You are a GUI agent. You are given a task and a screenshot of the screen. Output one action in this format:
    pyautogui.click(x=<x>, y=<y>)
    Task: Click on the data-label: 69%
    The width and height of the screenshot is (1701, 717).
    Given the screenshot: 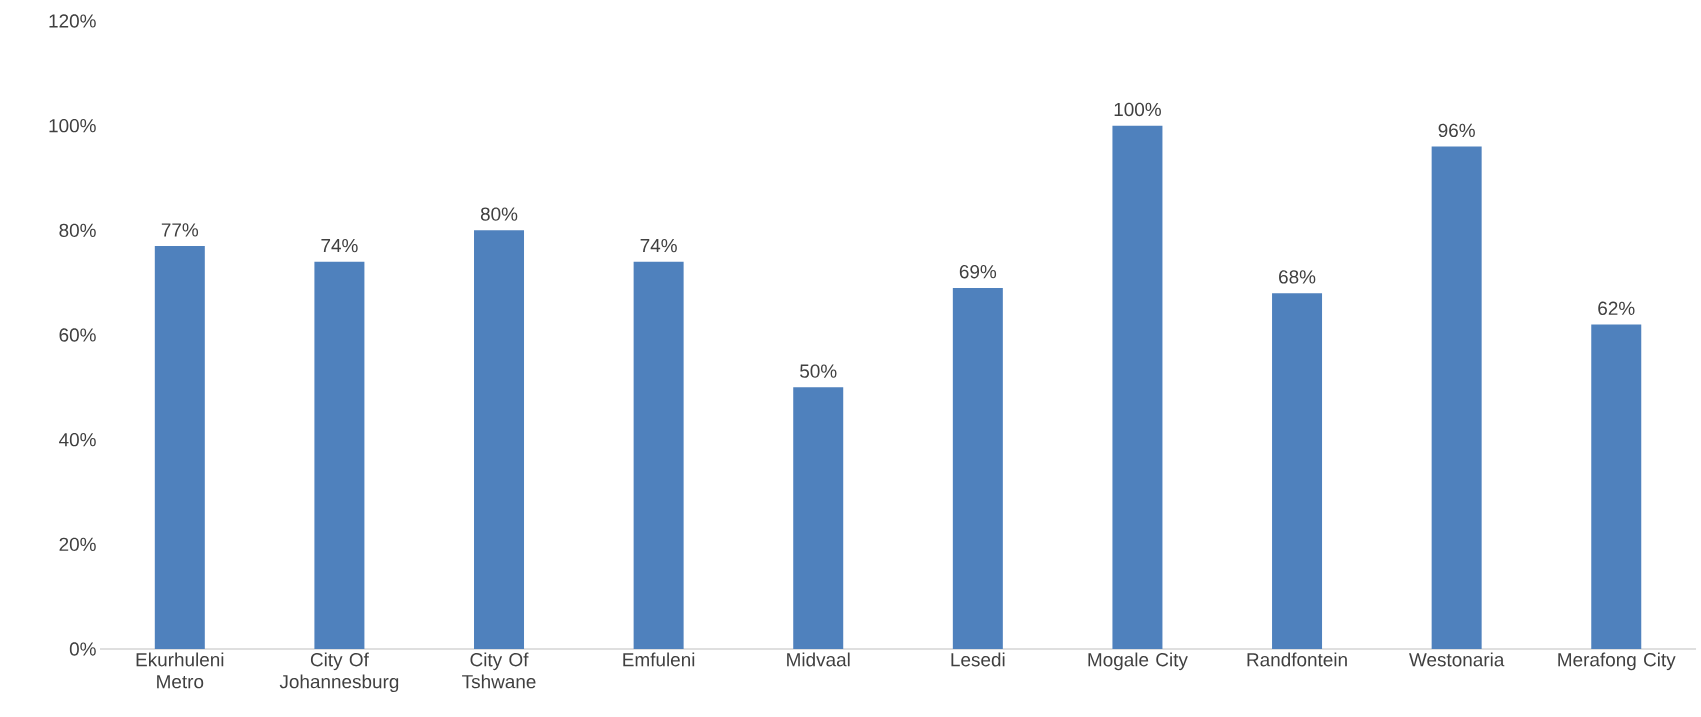 What is the action you would take?
    pyautogui.click(x=978, y=271)
    